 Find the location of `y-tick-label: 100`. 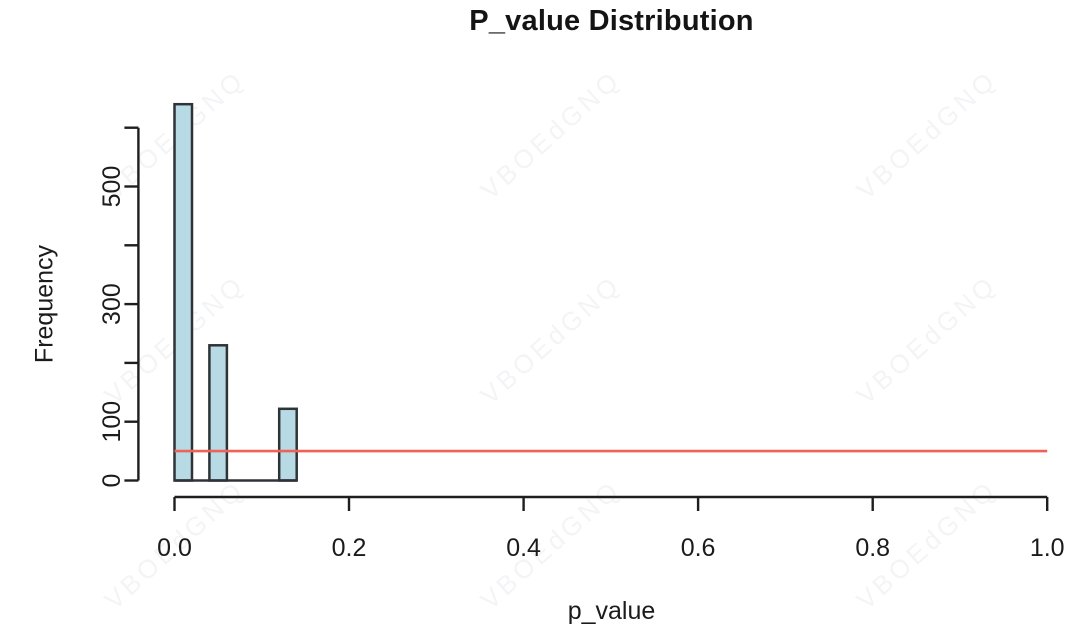

y-tick-label: 100 is located at coordinates (112, 422).